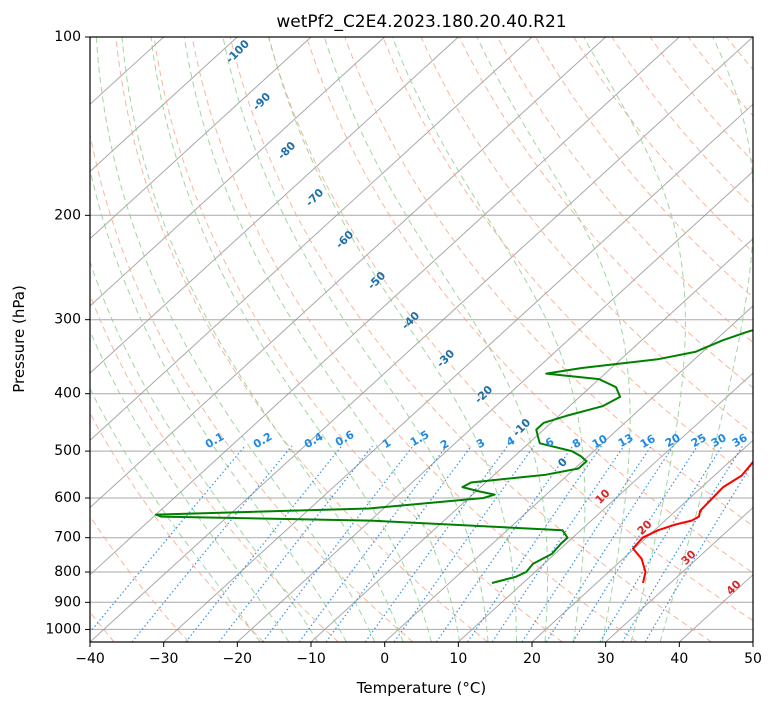 The width and height of the screenshot is (775, 708). I want to click on x-tick-label: 0, so click(384, 659).